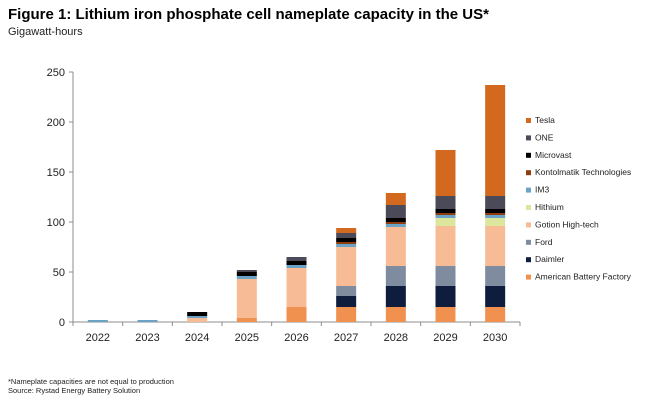 The height and width of the screenshot is (400, 650). I want to click on bar-segment: Microvast 2028: 4, so click(395, 220).